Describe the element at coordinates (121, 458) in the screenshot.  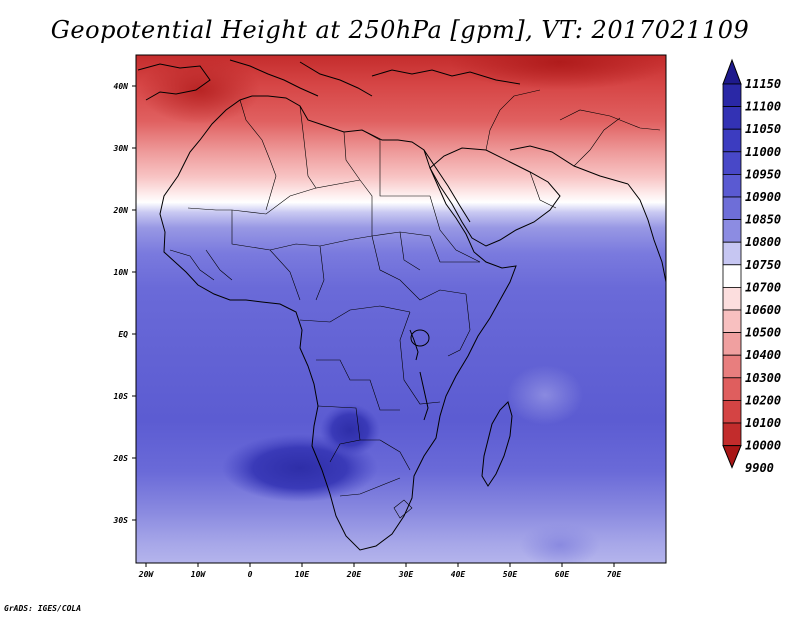
I see `lat-tick-label: 20S` at that location.